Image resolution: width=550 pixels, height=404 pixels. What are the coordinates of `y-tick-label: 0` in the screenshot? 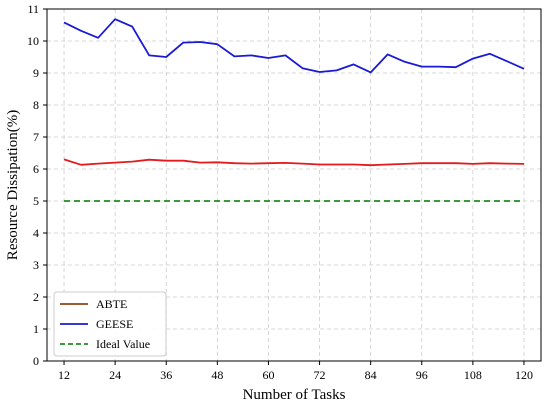 It's located at (36, 361).